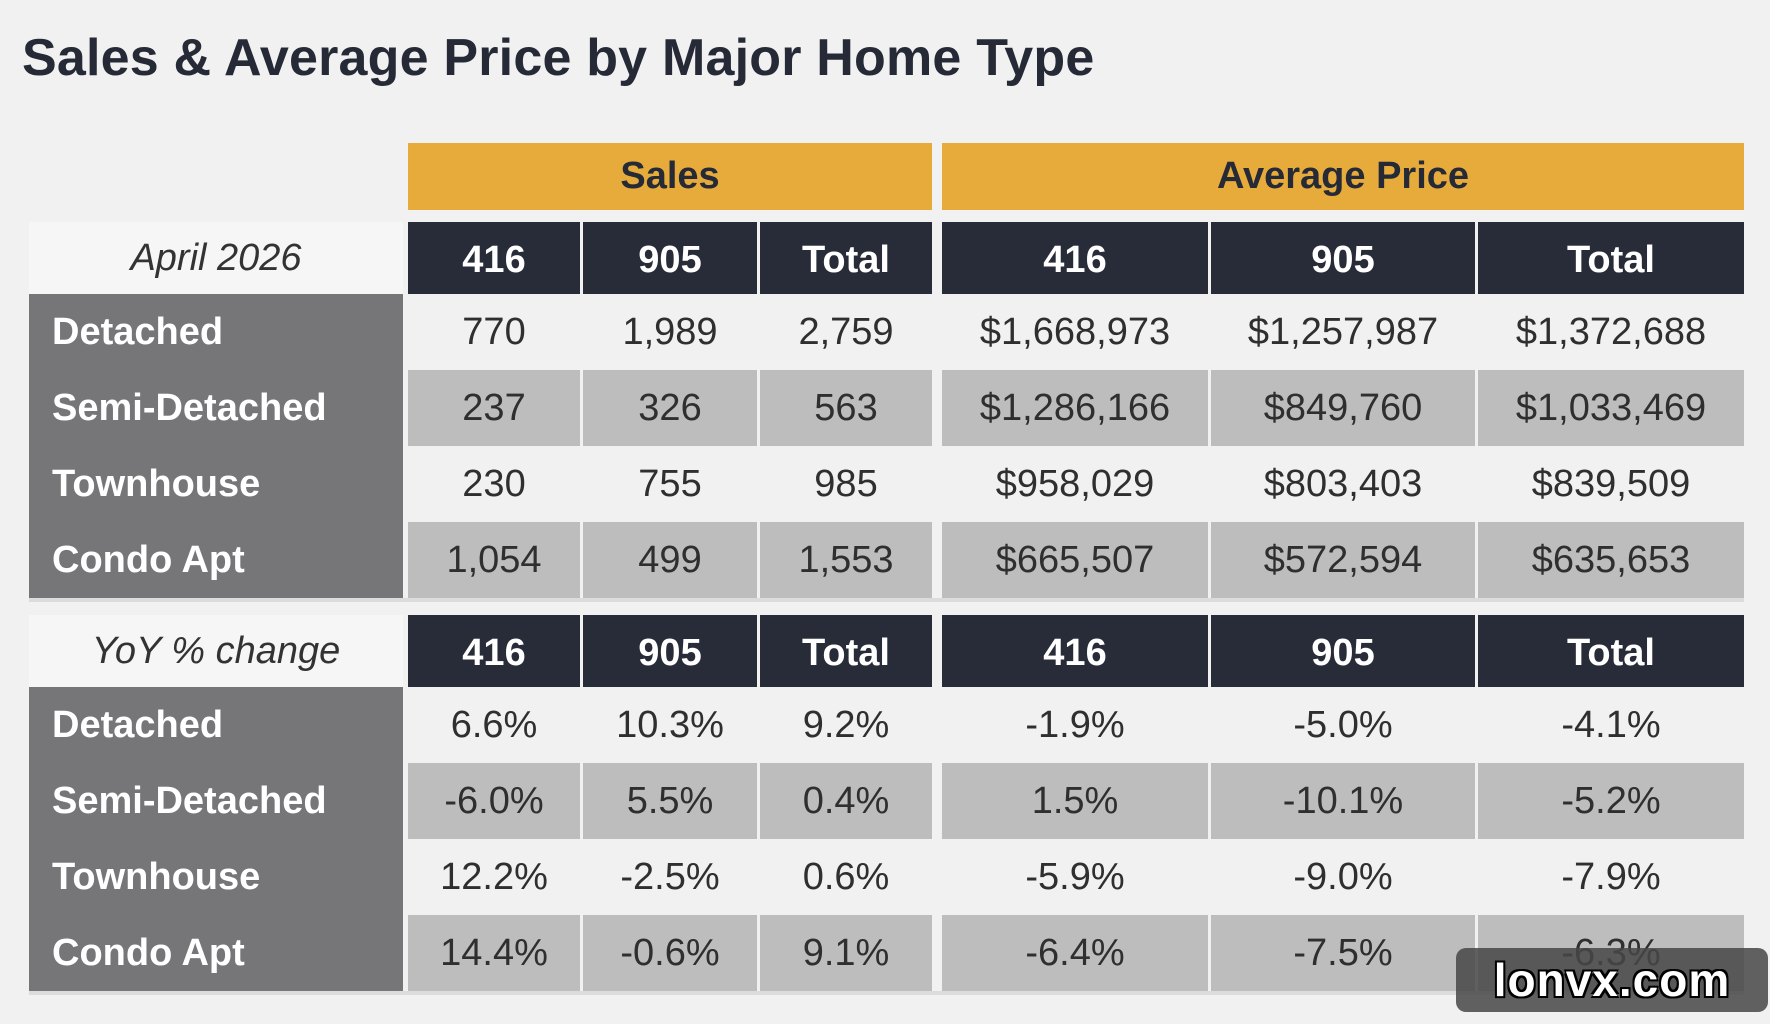  What do you see at coordinates (1075, 408) in the screenshot?
I see `table-0-cell: $1,286,166` at bounding box center [1075, 408].